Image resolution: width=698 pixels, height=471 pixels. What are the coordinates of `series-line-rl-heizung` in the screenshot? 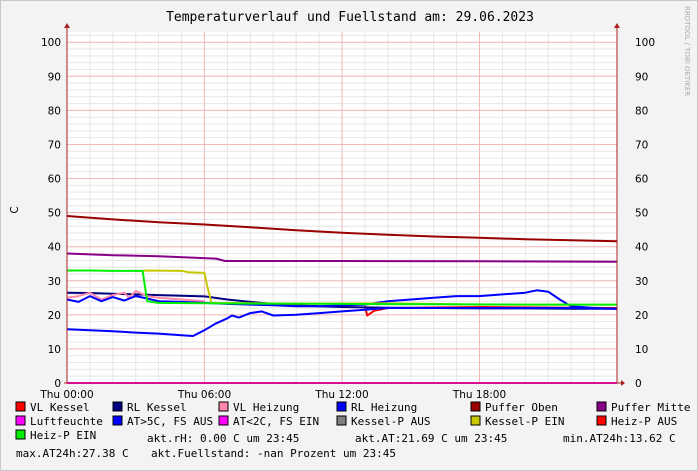 It's located at (342, 299).